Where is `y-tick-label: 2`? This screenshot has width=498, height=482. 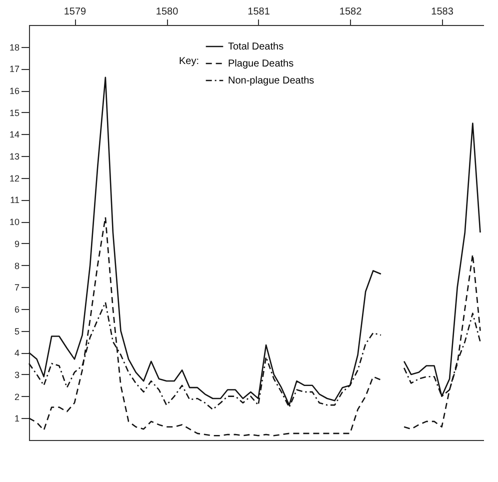
y-tick-label: 2 is located at coordinates (17, 397).